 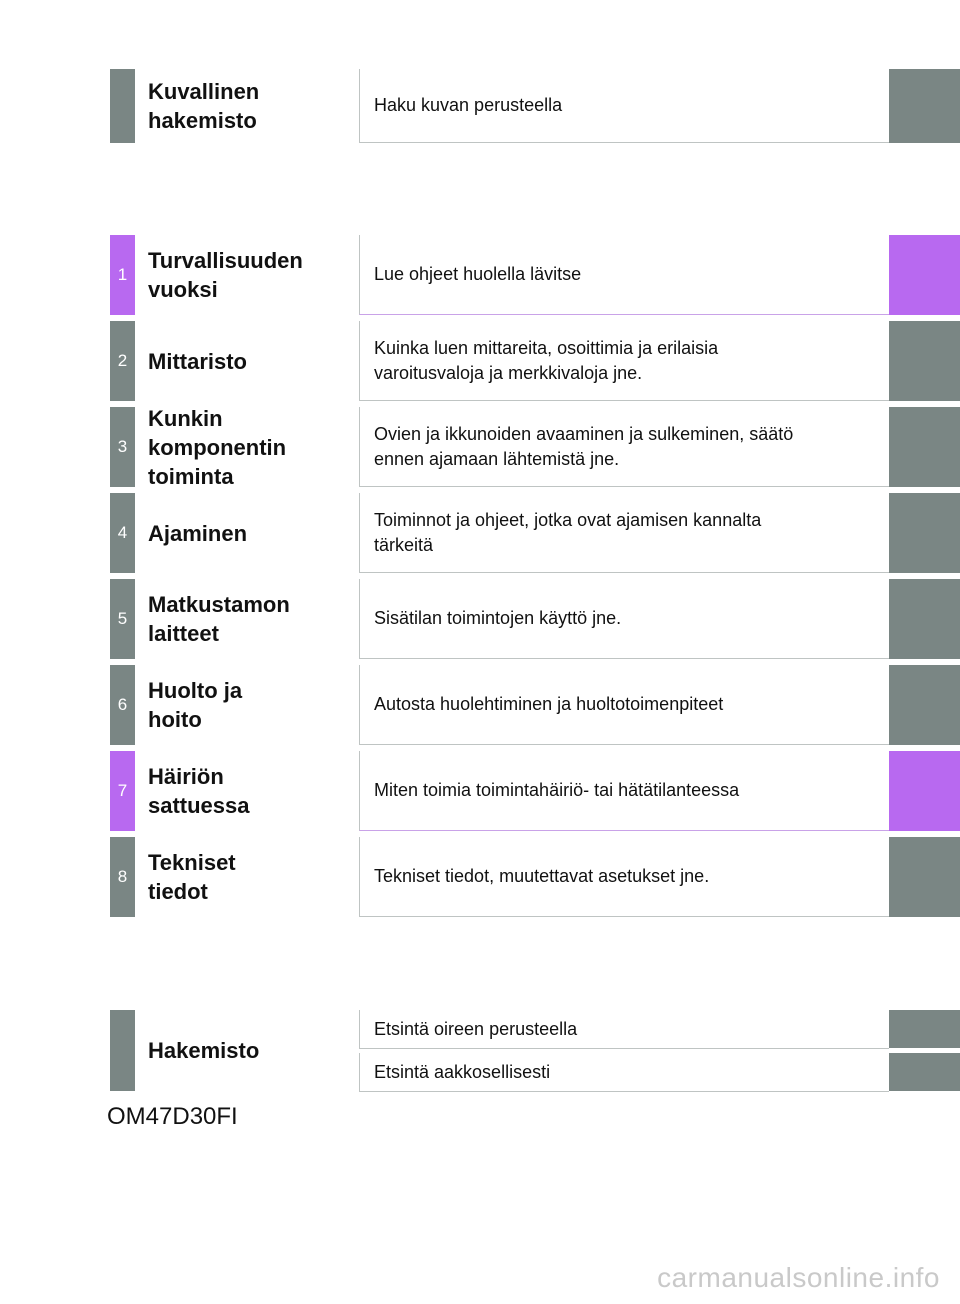 I want to click on chapter-number: 4, so click(x=122, y=532).